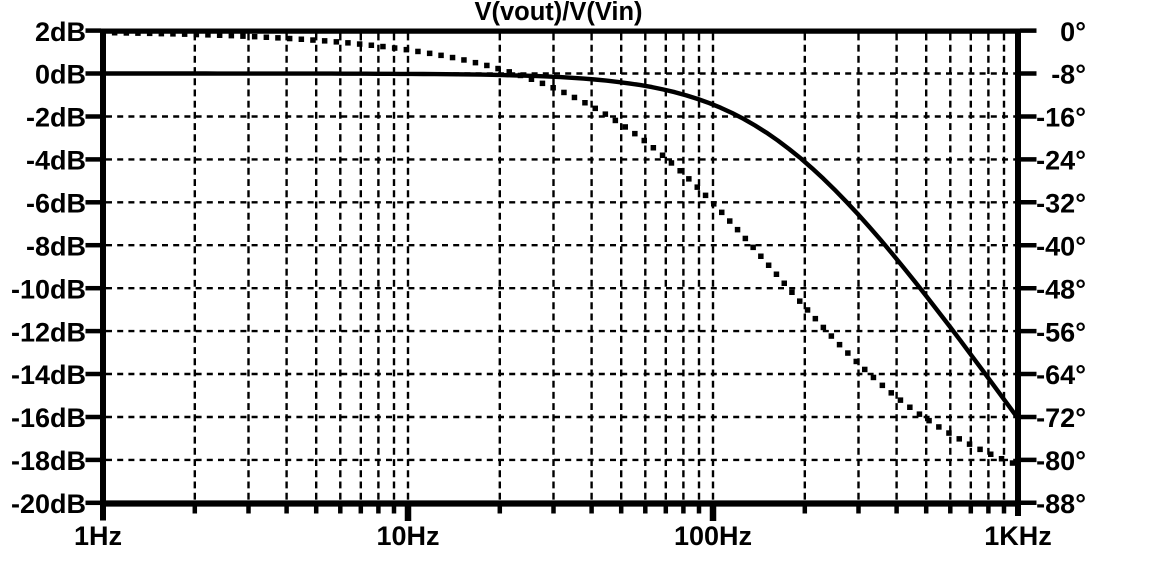  I want to click on svg-text: -2dB, so click(56, 118).